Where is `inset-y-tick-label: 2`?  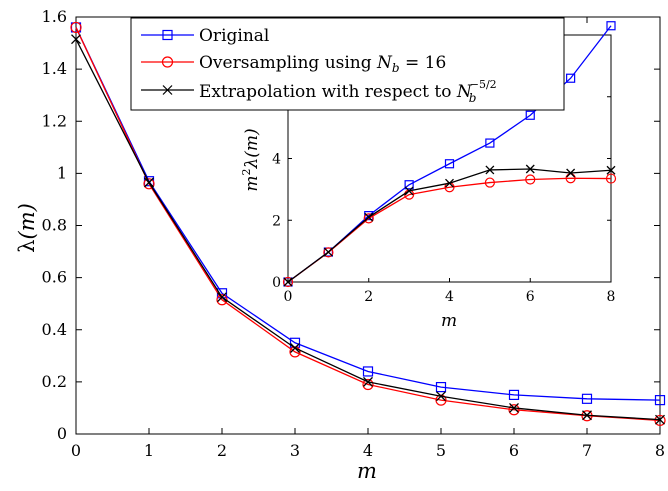
inset-y-tick-label: 2 is located at coordinates (276, 221).